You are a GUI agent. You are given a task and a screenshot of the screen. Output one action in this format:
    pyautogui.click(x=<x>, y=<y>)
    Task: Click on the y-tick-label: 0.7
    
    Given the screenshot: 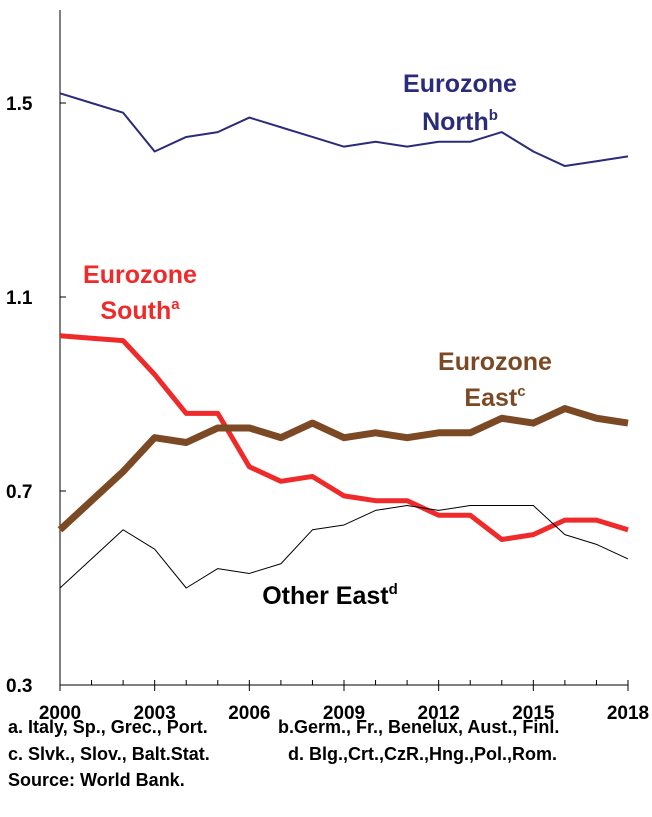 What is the action you would take?
    pyautogui.click(x=19, y=492)
    